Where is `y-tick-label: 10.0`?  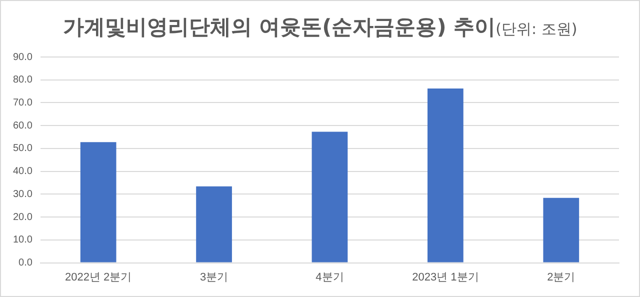 y-tick-label: 10.0 is located at coordinates (22, 240).